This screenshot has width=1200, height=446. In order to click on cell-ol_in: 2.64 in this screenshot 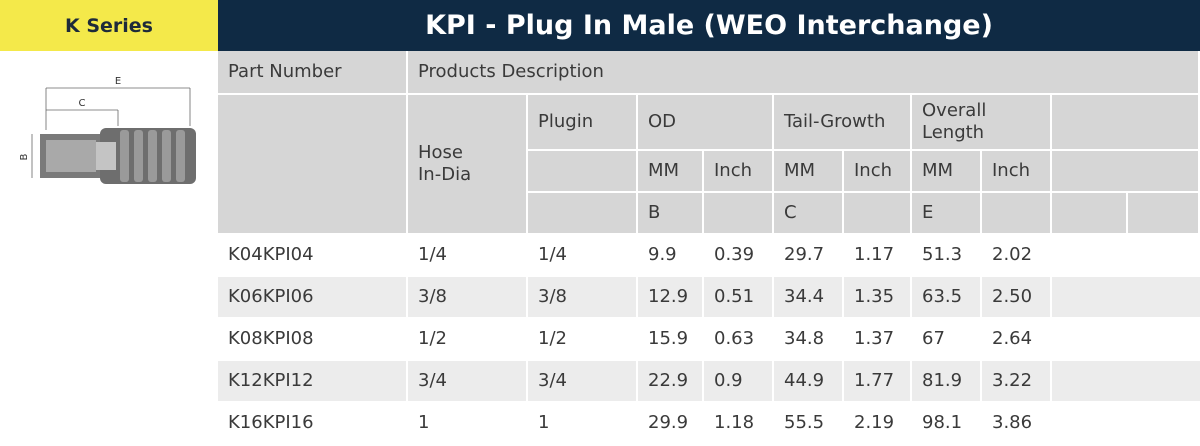, I will do `click(1017, 340)`.